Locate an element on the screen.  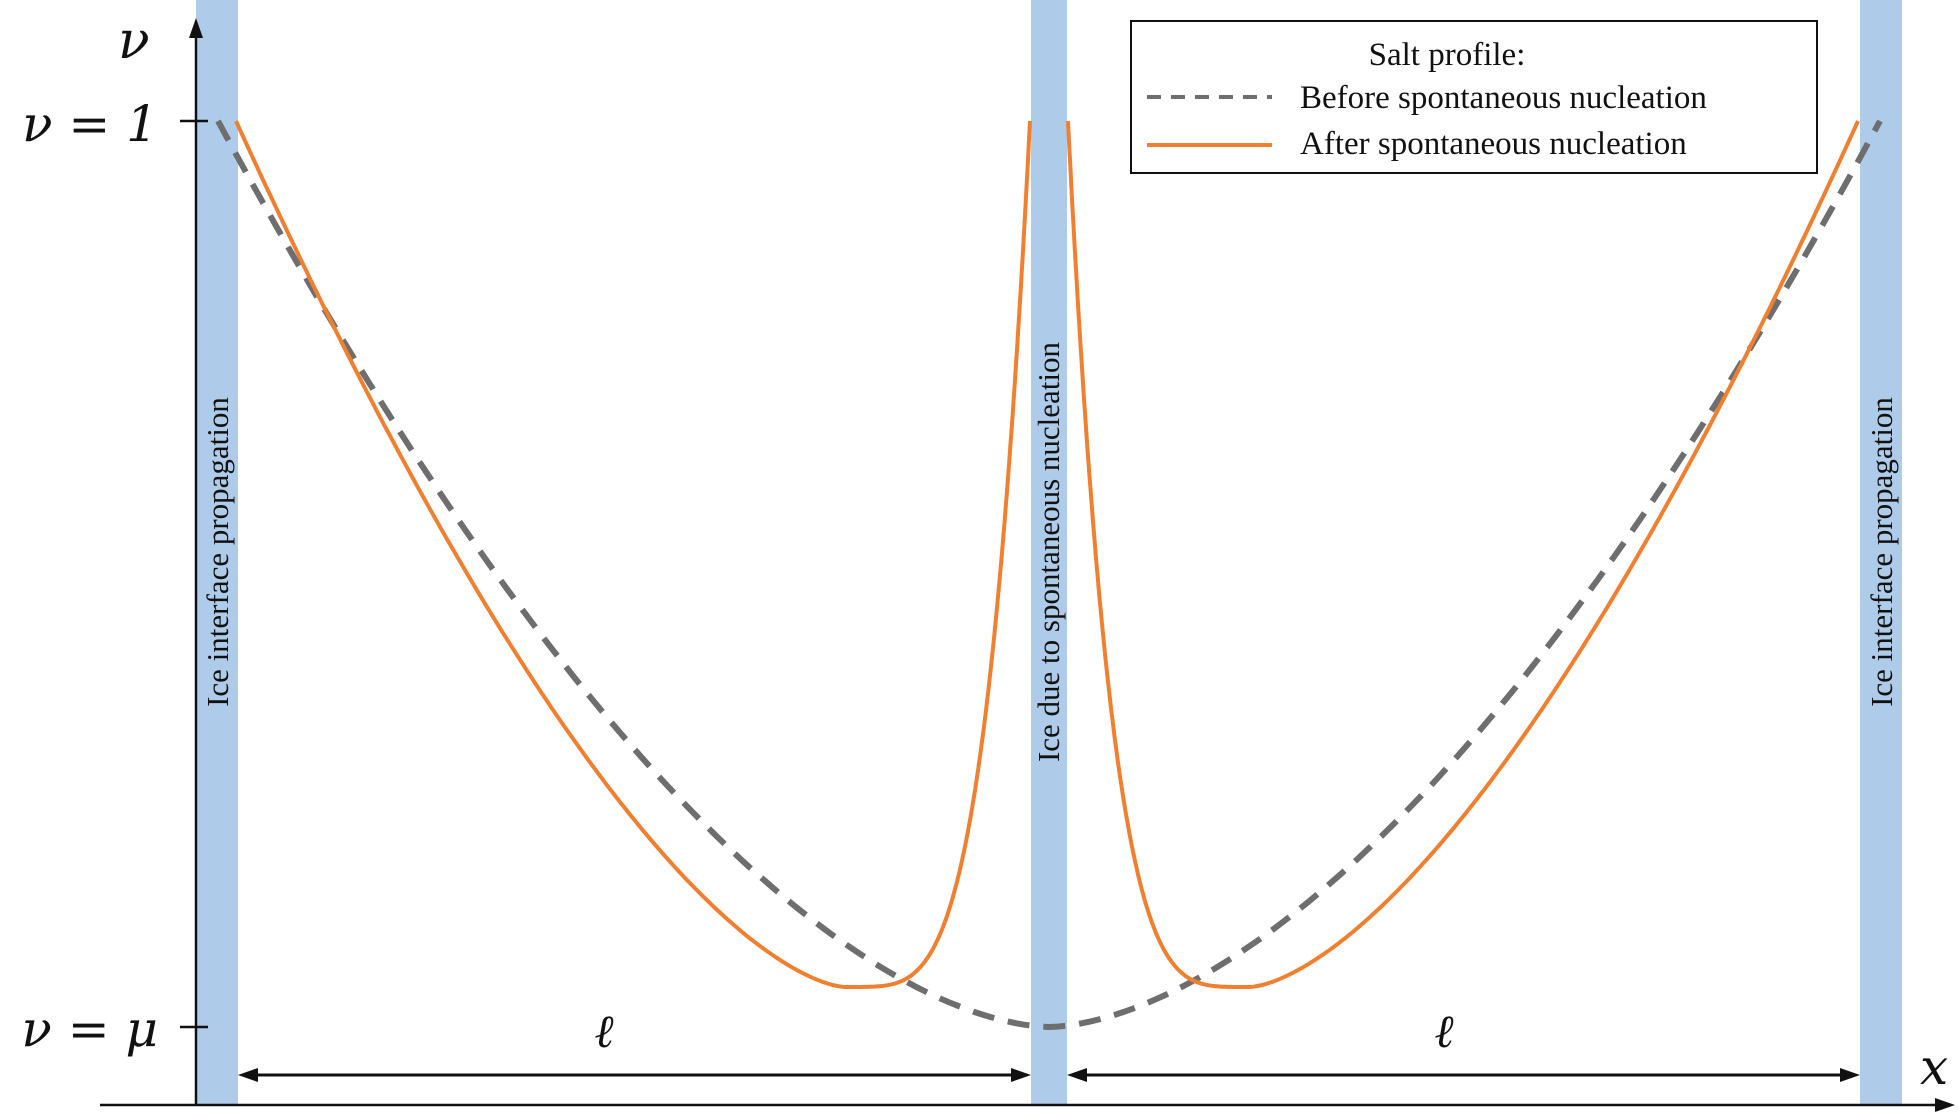
y-tick-bottom-label: ν = μ is located at coordinates (89, 1029).